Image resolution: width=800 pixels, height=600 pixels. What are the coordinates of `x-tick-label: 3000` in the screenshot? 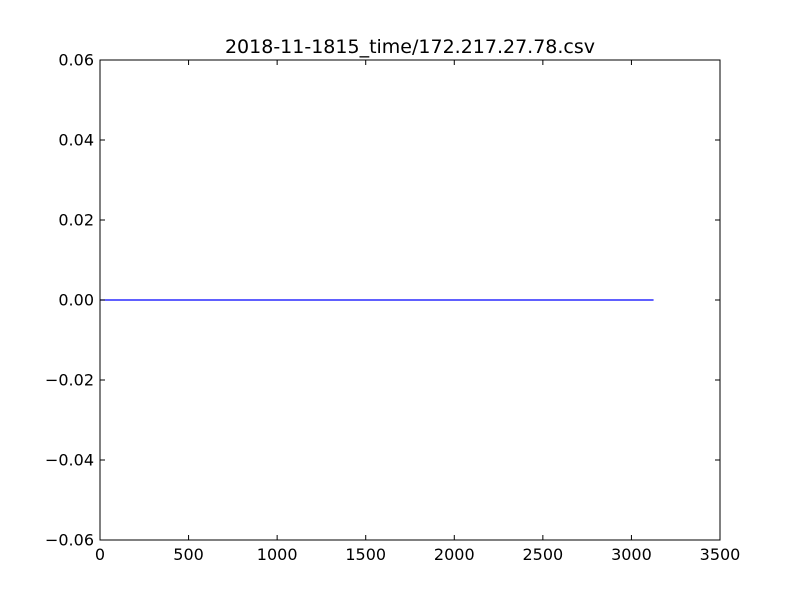 It's located at (631, 554).